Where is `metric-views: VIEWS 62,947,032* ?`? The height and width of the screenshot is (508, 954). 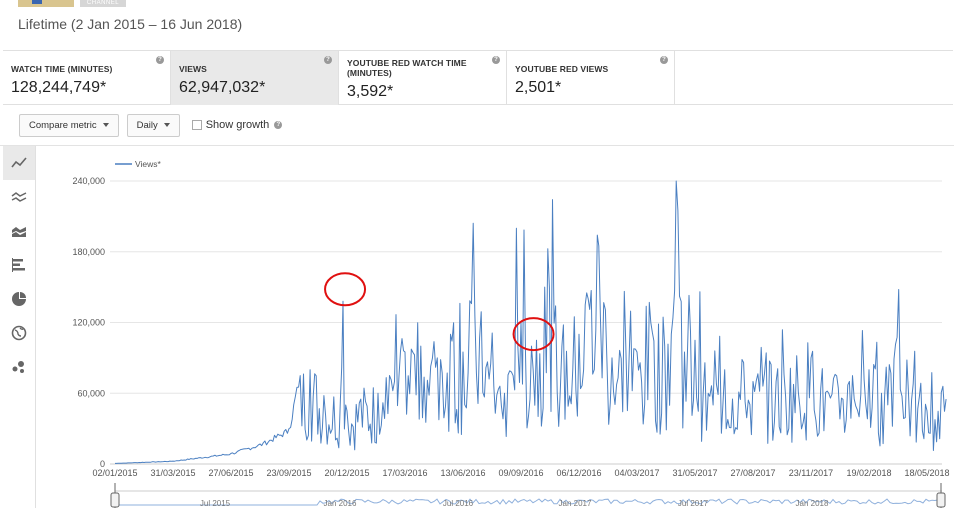
metric-views: VIEWS 62,947,032* ? is located at coordinates (255, 78).